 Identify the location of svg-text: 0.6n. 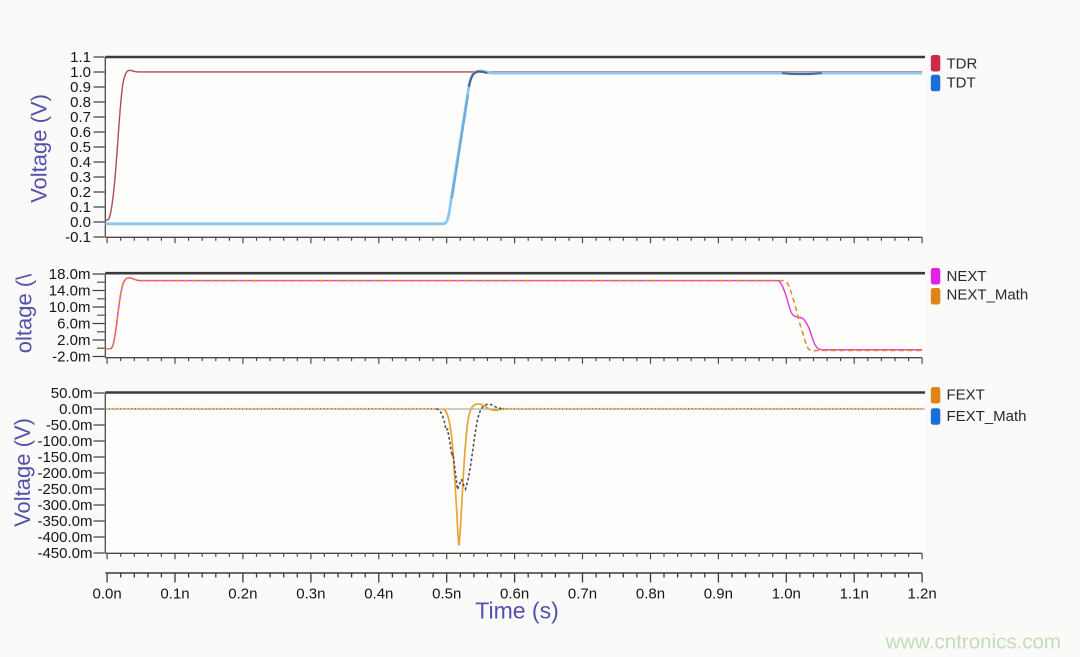
(514, 594).